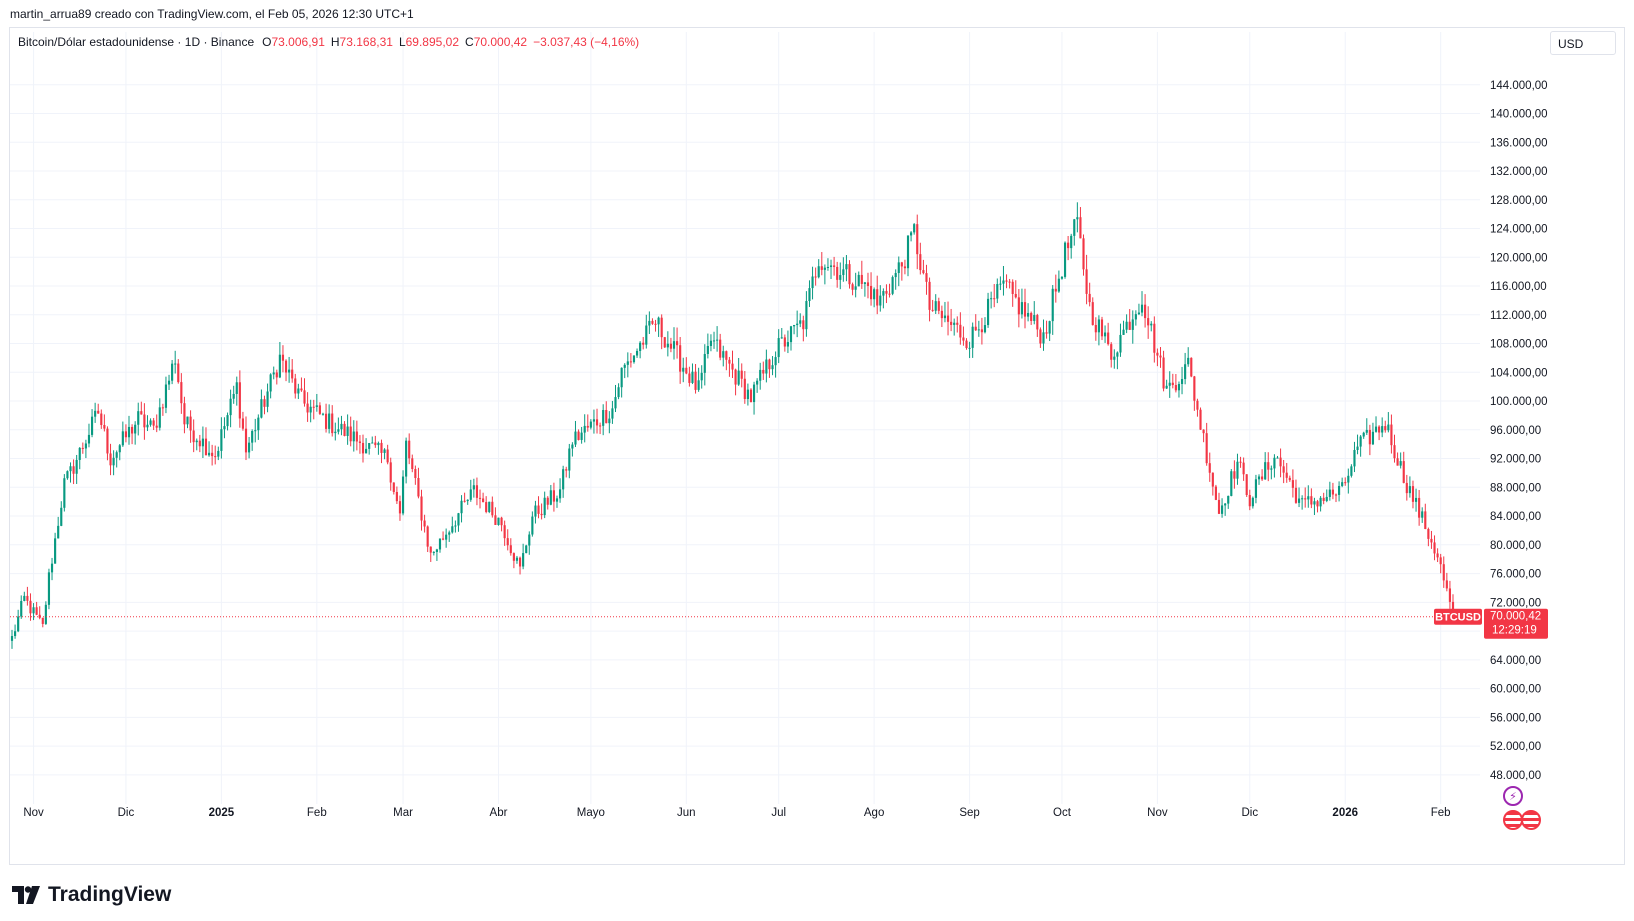 The height and width of the screenshot is (921, 1634). I want to click on time-axis-label: Mar, so click(403, 813).